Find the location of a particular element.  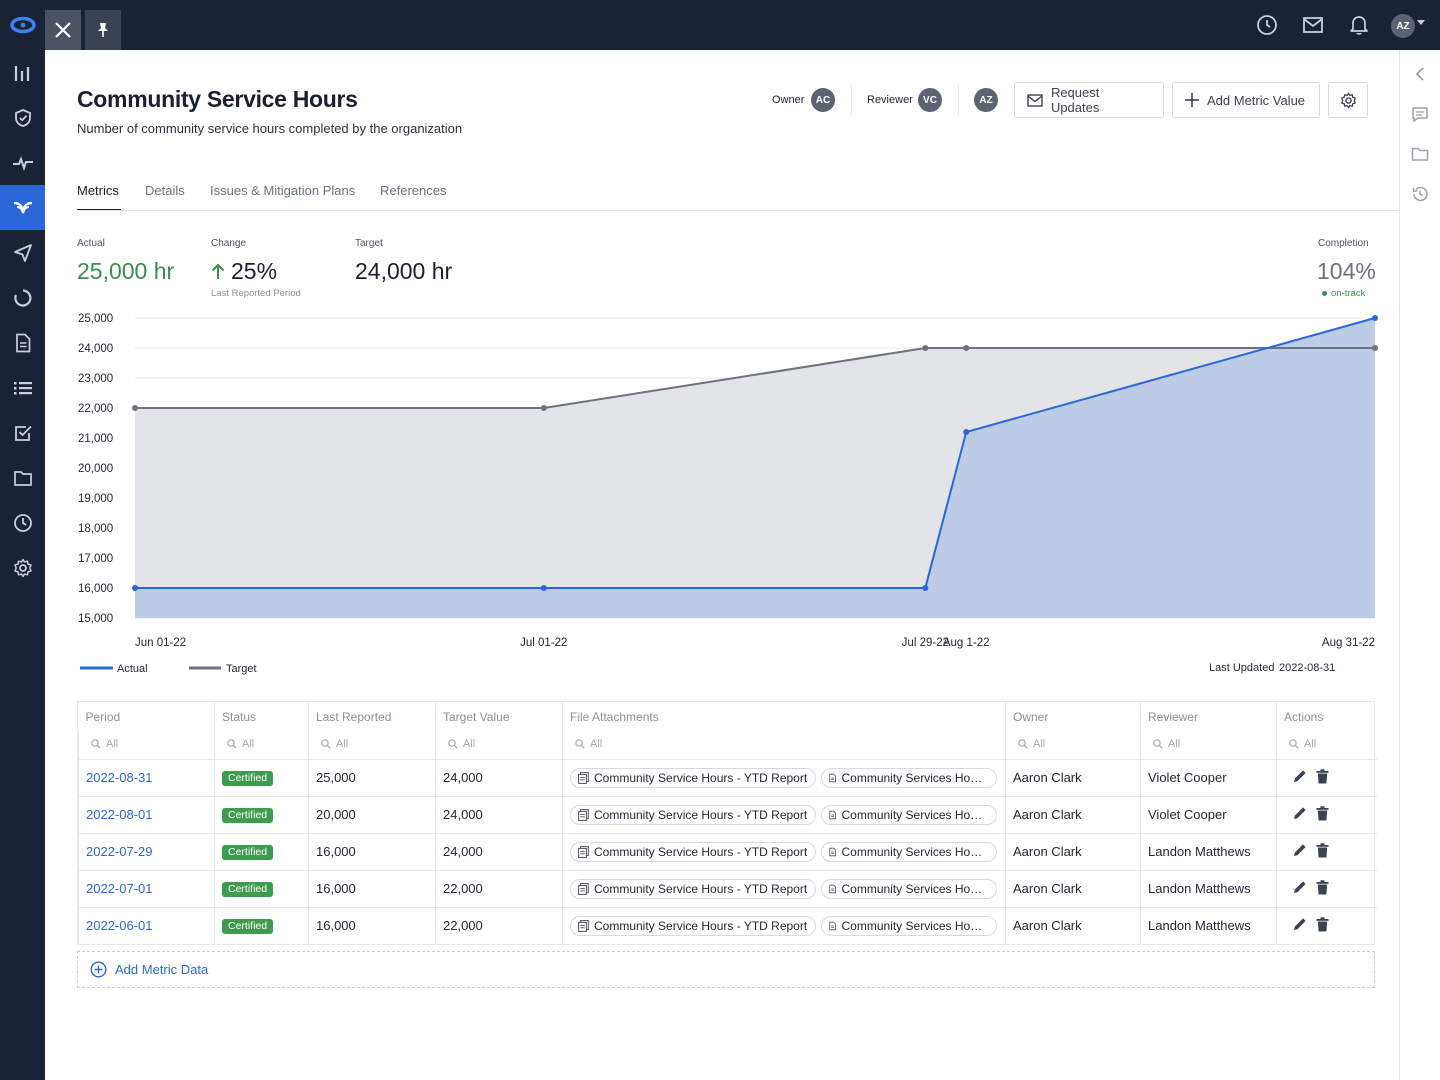

nav-history is located at coordinates (22, 522).